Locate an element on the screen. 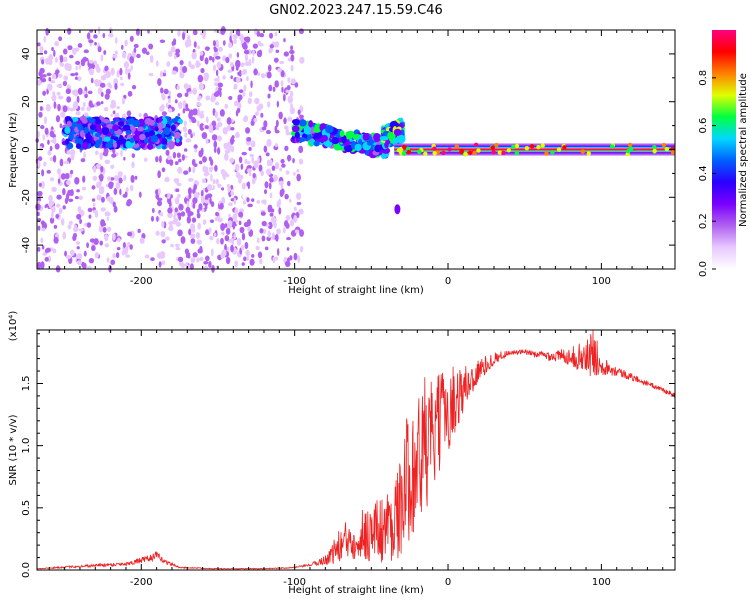 This screenshot has width=750, height=600. snr-x-axis-label: Height of straight line (km) is located at coordinates (356, 590).